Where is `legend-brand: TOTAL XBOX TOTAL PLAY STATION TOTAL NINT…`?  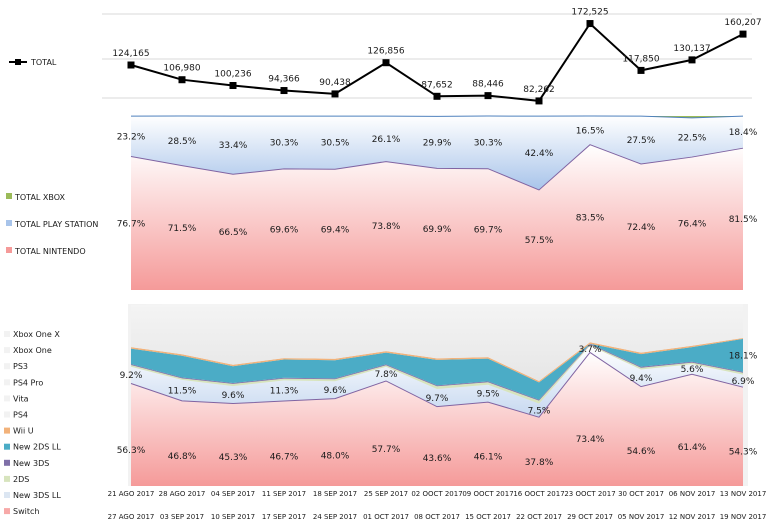 legend-brand: TOTAL XBOX TOTAL PLAY STATION TOTAL NINT… is located at coordinates (52, 224).